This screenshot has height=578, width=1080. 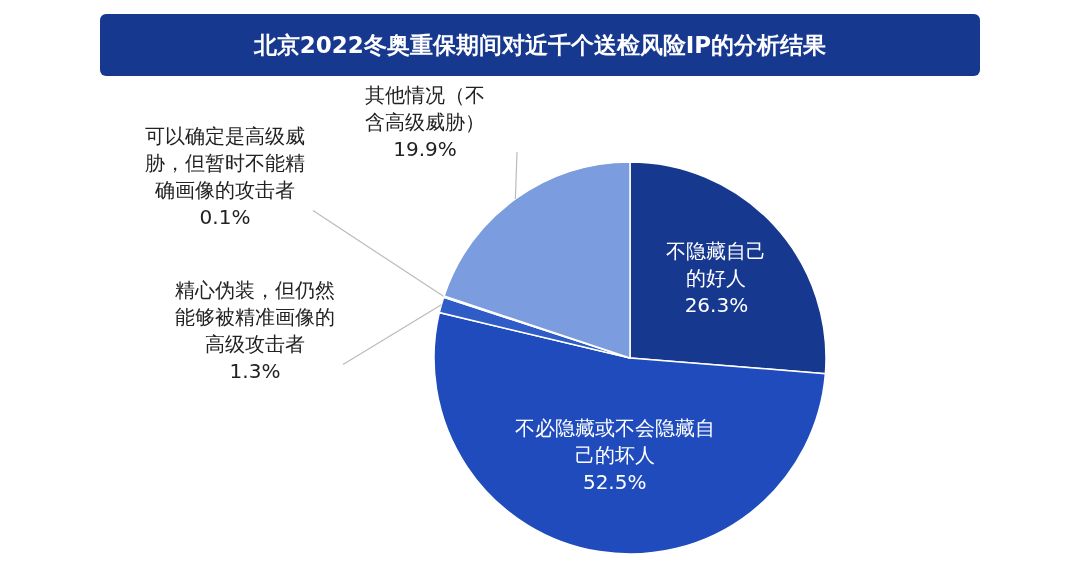 I want to click on data-label: 52.5%, so click(x=614, y=481).